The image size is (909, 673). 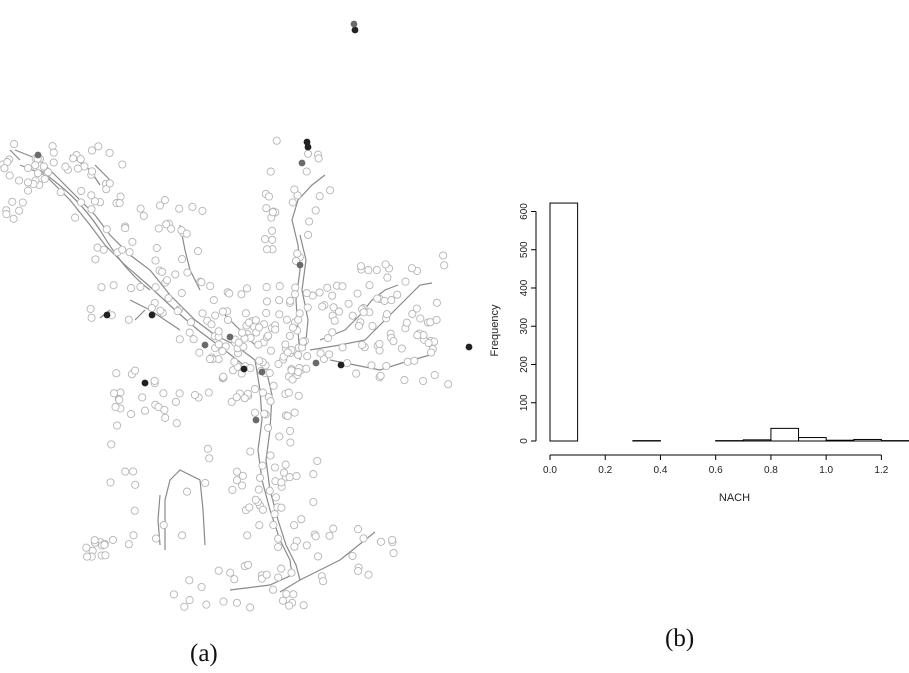 I want to click on y-tick-label: 100, so click(x=524, y=402).